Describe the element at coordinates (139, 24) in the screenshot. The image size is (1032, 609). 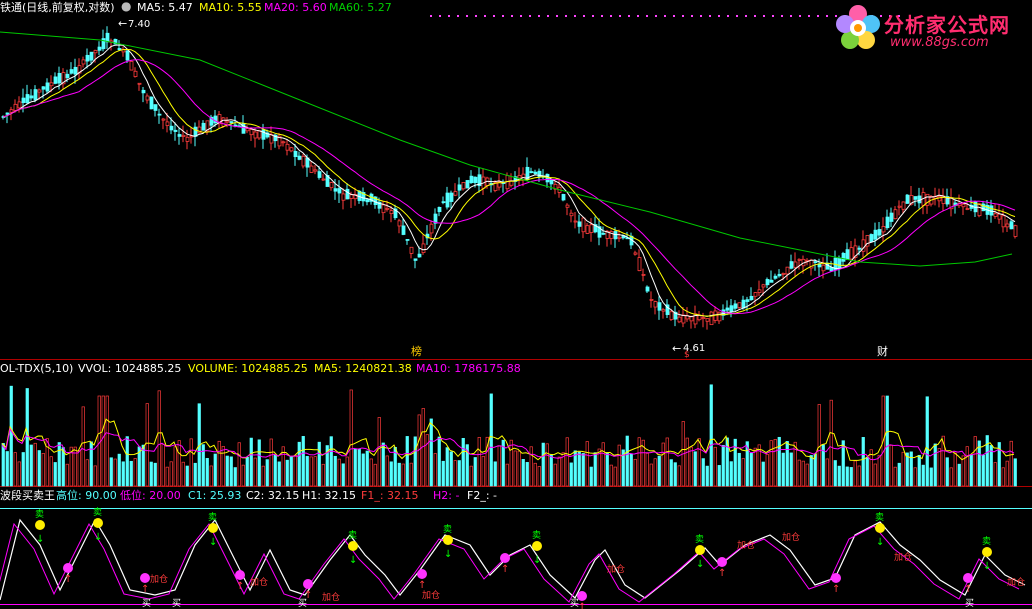
I see `high-price-label: 7.40` at that location.